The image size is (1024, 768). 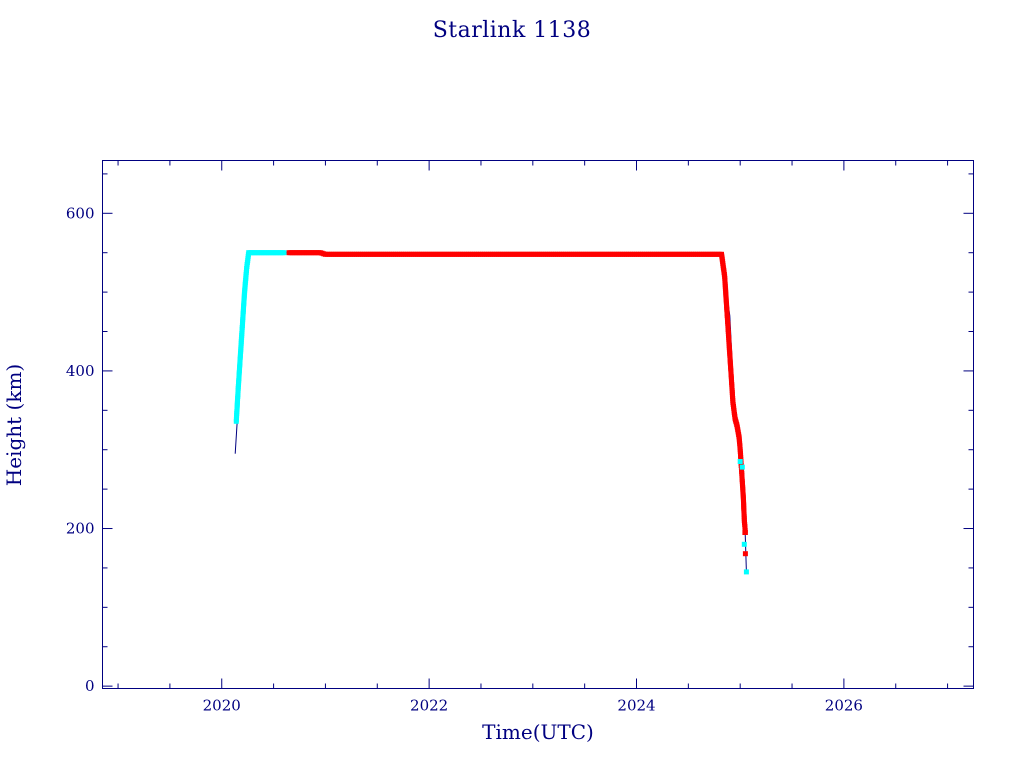 What do you see at coordinates (429, 706) in the screenshot?
I see `x-tick-label: 2022` at bounding box center [429, 706].